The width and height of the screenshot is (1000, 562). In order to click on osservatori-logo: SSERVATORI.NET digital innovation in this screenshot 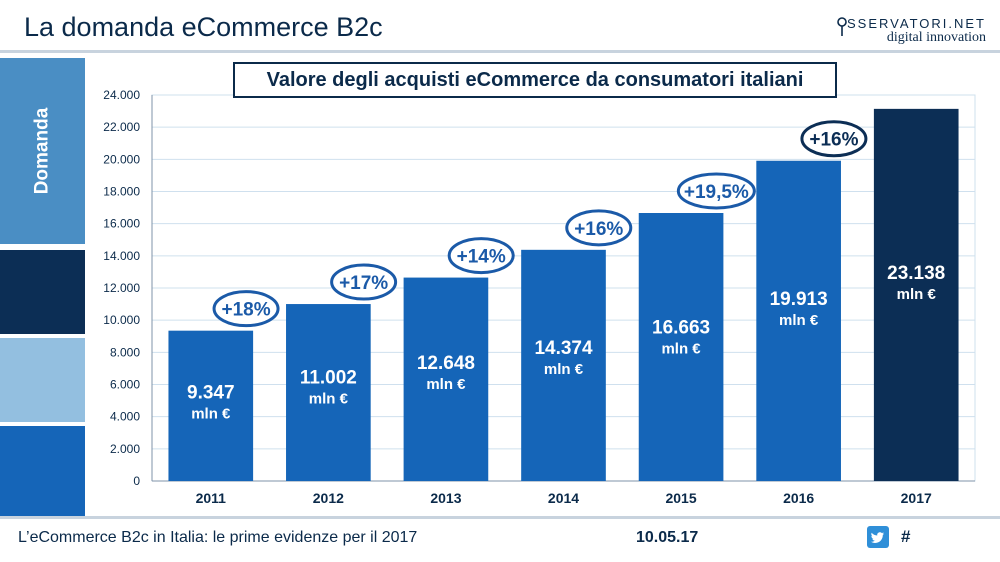, I will do `click(911, 31)`.